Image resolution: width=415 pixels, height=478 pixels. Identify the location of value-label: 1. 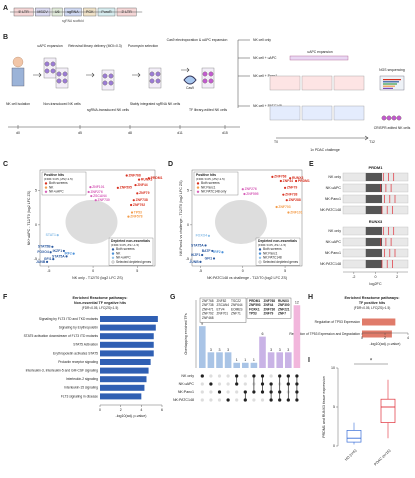
(237, 360).